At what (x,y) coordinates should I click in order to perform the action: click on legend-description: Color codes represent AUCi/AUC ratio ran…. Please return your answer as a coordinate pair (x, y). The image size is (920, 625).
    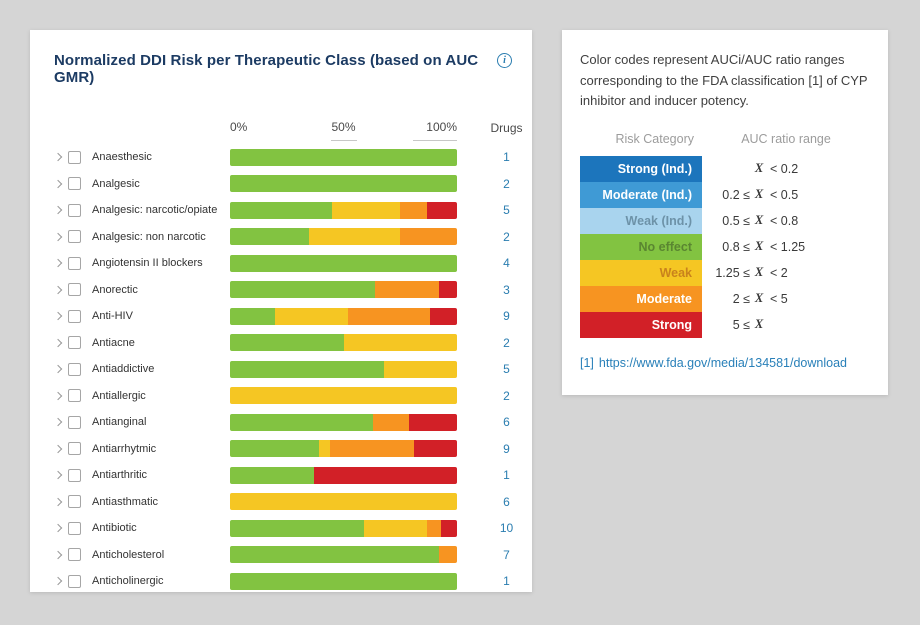
    Looking at the image, I should click on (724, 80).